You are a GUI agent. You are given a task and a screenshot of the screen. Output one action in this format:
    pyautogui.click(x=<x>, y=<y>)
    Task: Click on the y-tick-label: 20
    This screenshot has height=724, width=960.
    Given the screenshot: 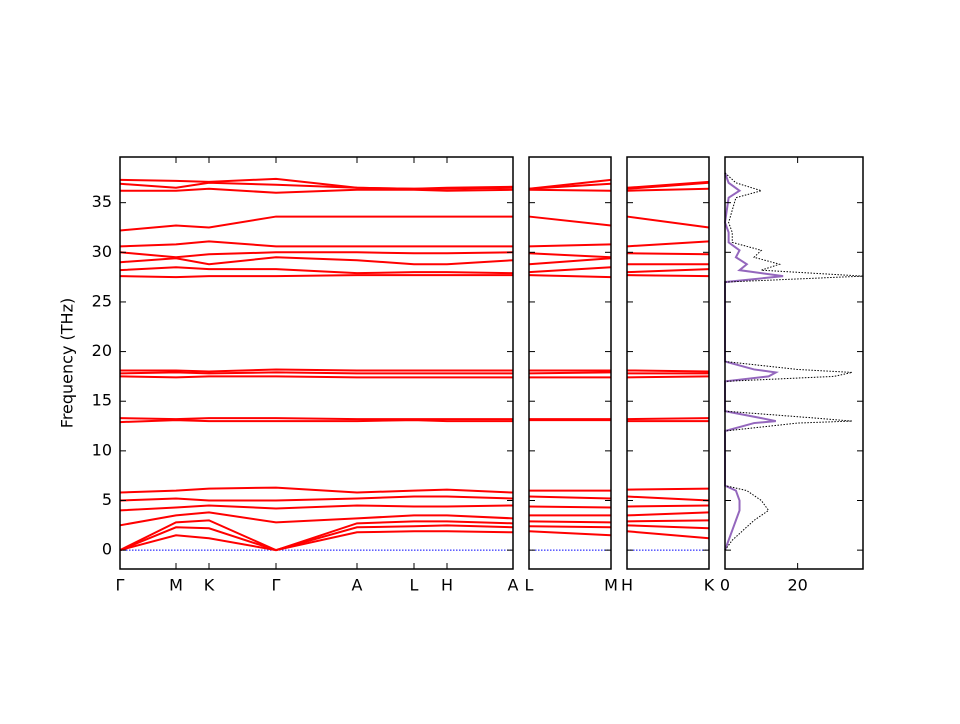 What is the action you would take?
    pyautogui.click(x=102, y=350)
    